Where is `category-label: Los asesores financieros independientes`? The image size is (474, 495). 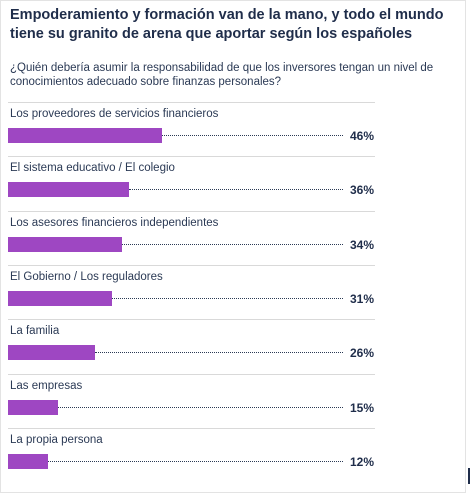 category-label: Los asesores financieros independientes is located at coordinates (114, 222).